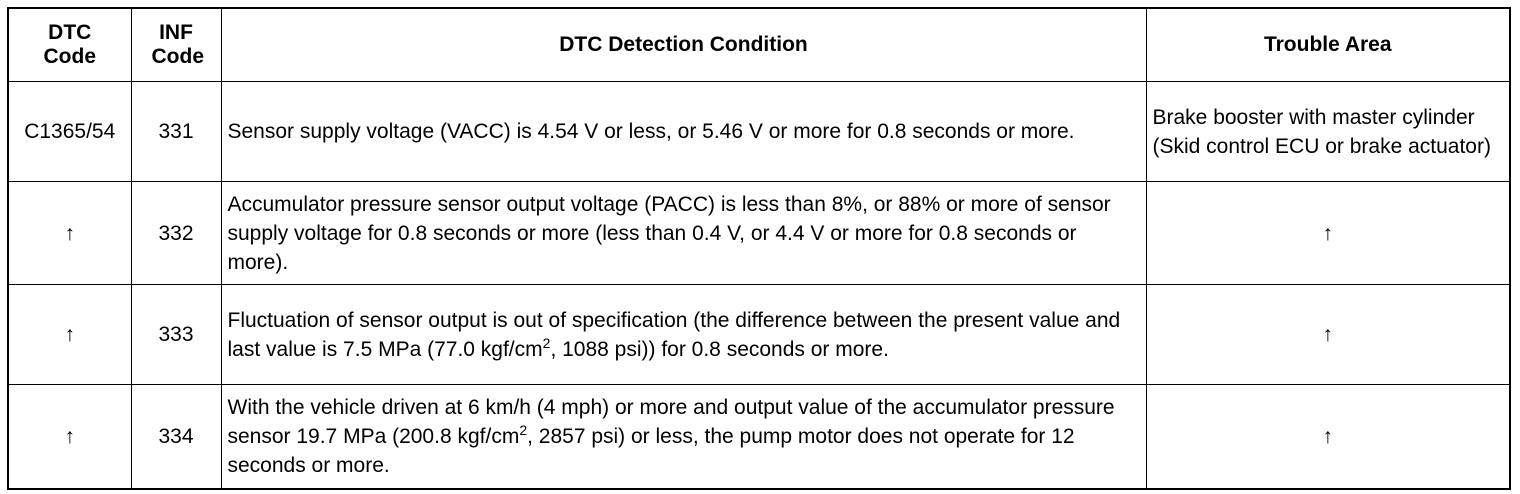  Describe the element at coordinates (176, 233) in the screenshot. I see `inf-code: 332` at that location.